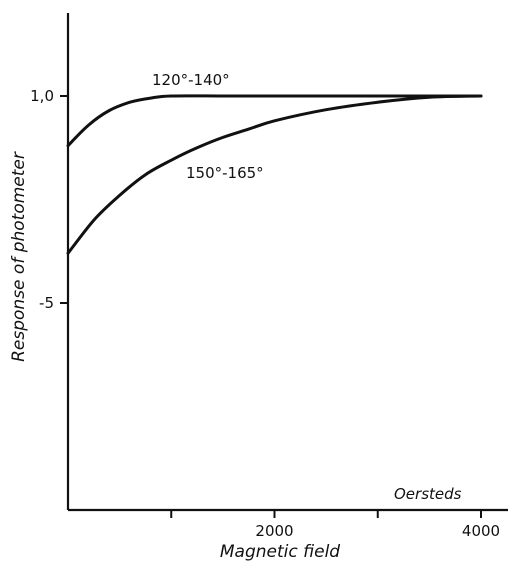 The height and width of the screenshot is (563, 516). I want to click on x-axis-title: Magnetic field, so click(280, 552).